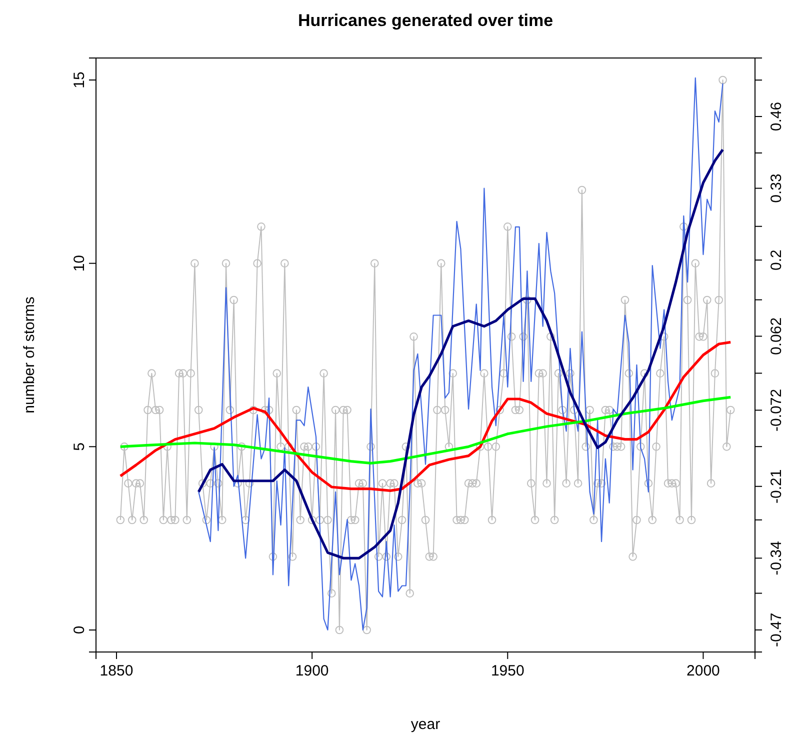  What do you see at coordinates (507, 671) in the screenshot?
I see `x-tick-label: 1950` at bounding box center [507, 671].